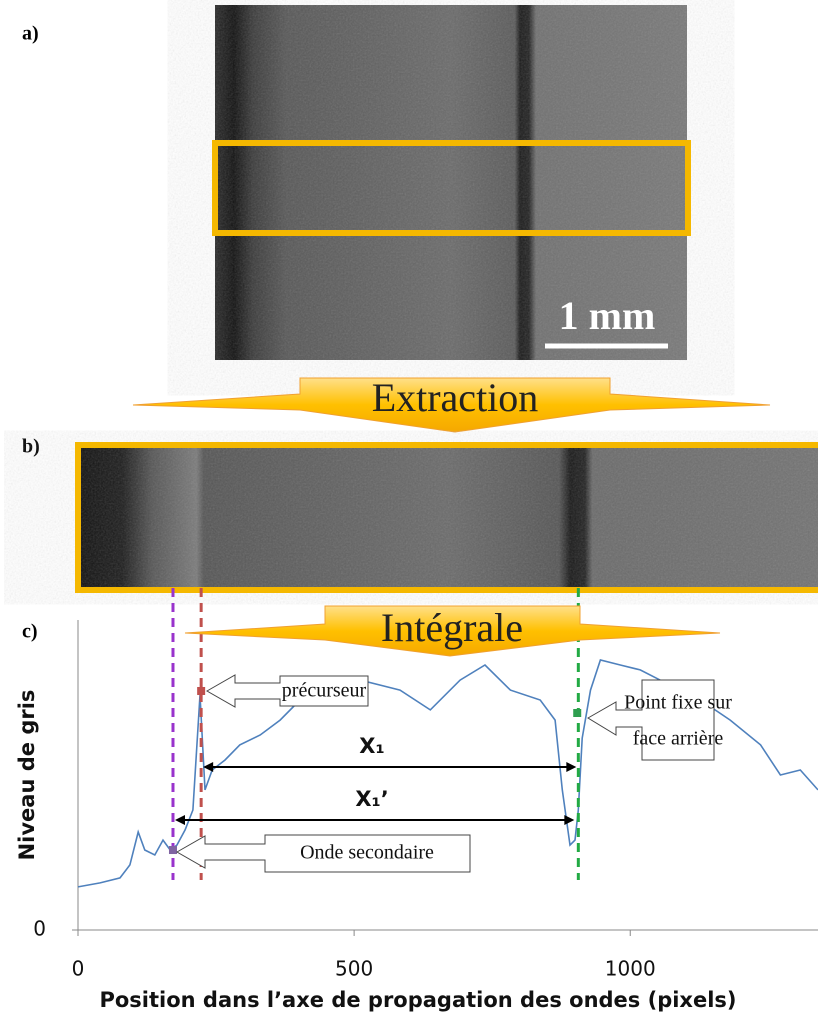  Describe the element at coordinates (78, 969) in the screenshot. I see `x-tick-label: 0` at that location.